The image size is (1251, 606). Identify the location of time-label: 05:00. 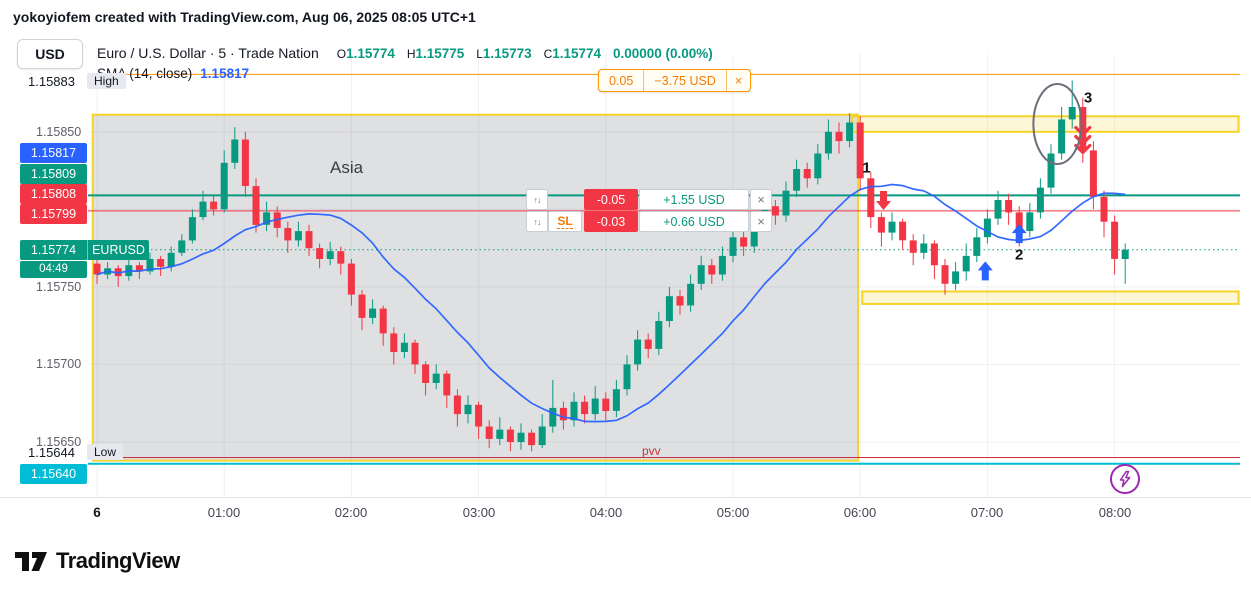
(733, 512).